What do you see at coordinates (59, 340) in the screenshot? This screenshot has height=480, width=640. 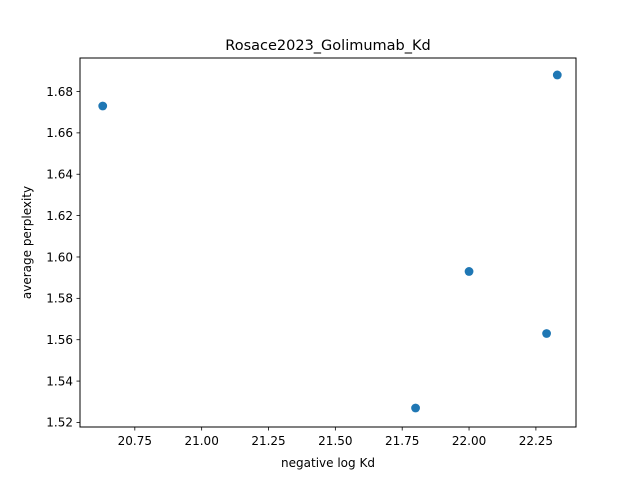 I see `y-tick-label: 1.56` at bounding box center [59, 340].